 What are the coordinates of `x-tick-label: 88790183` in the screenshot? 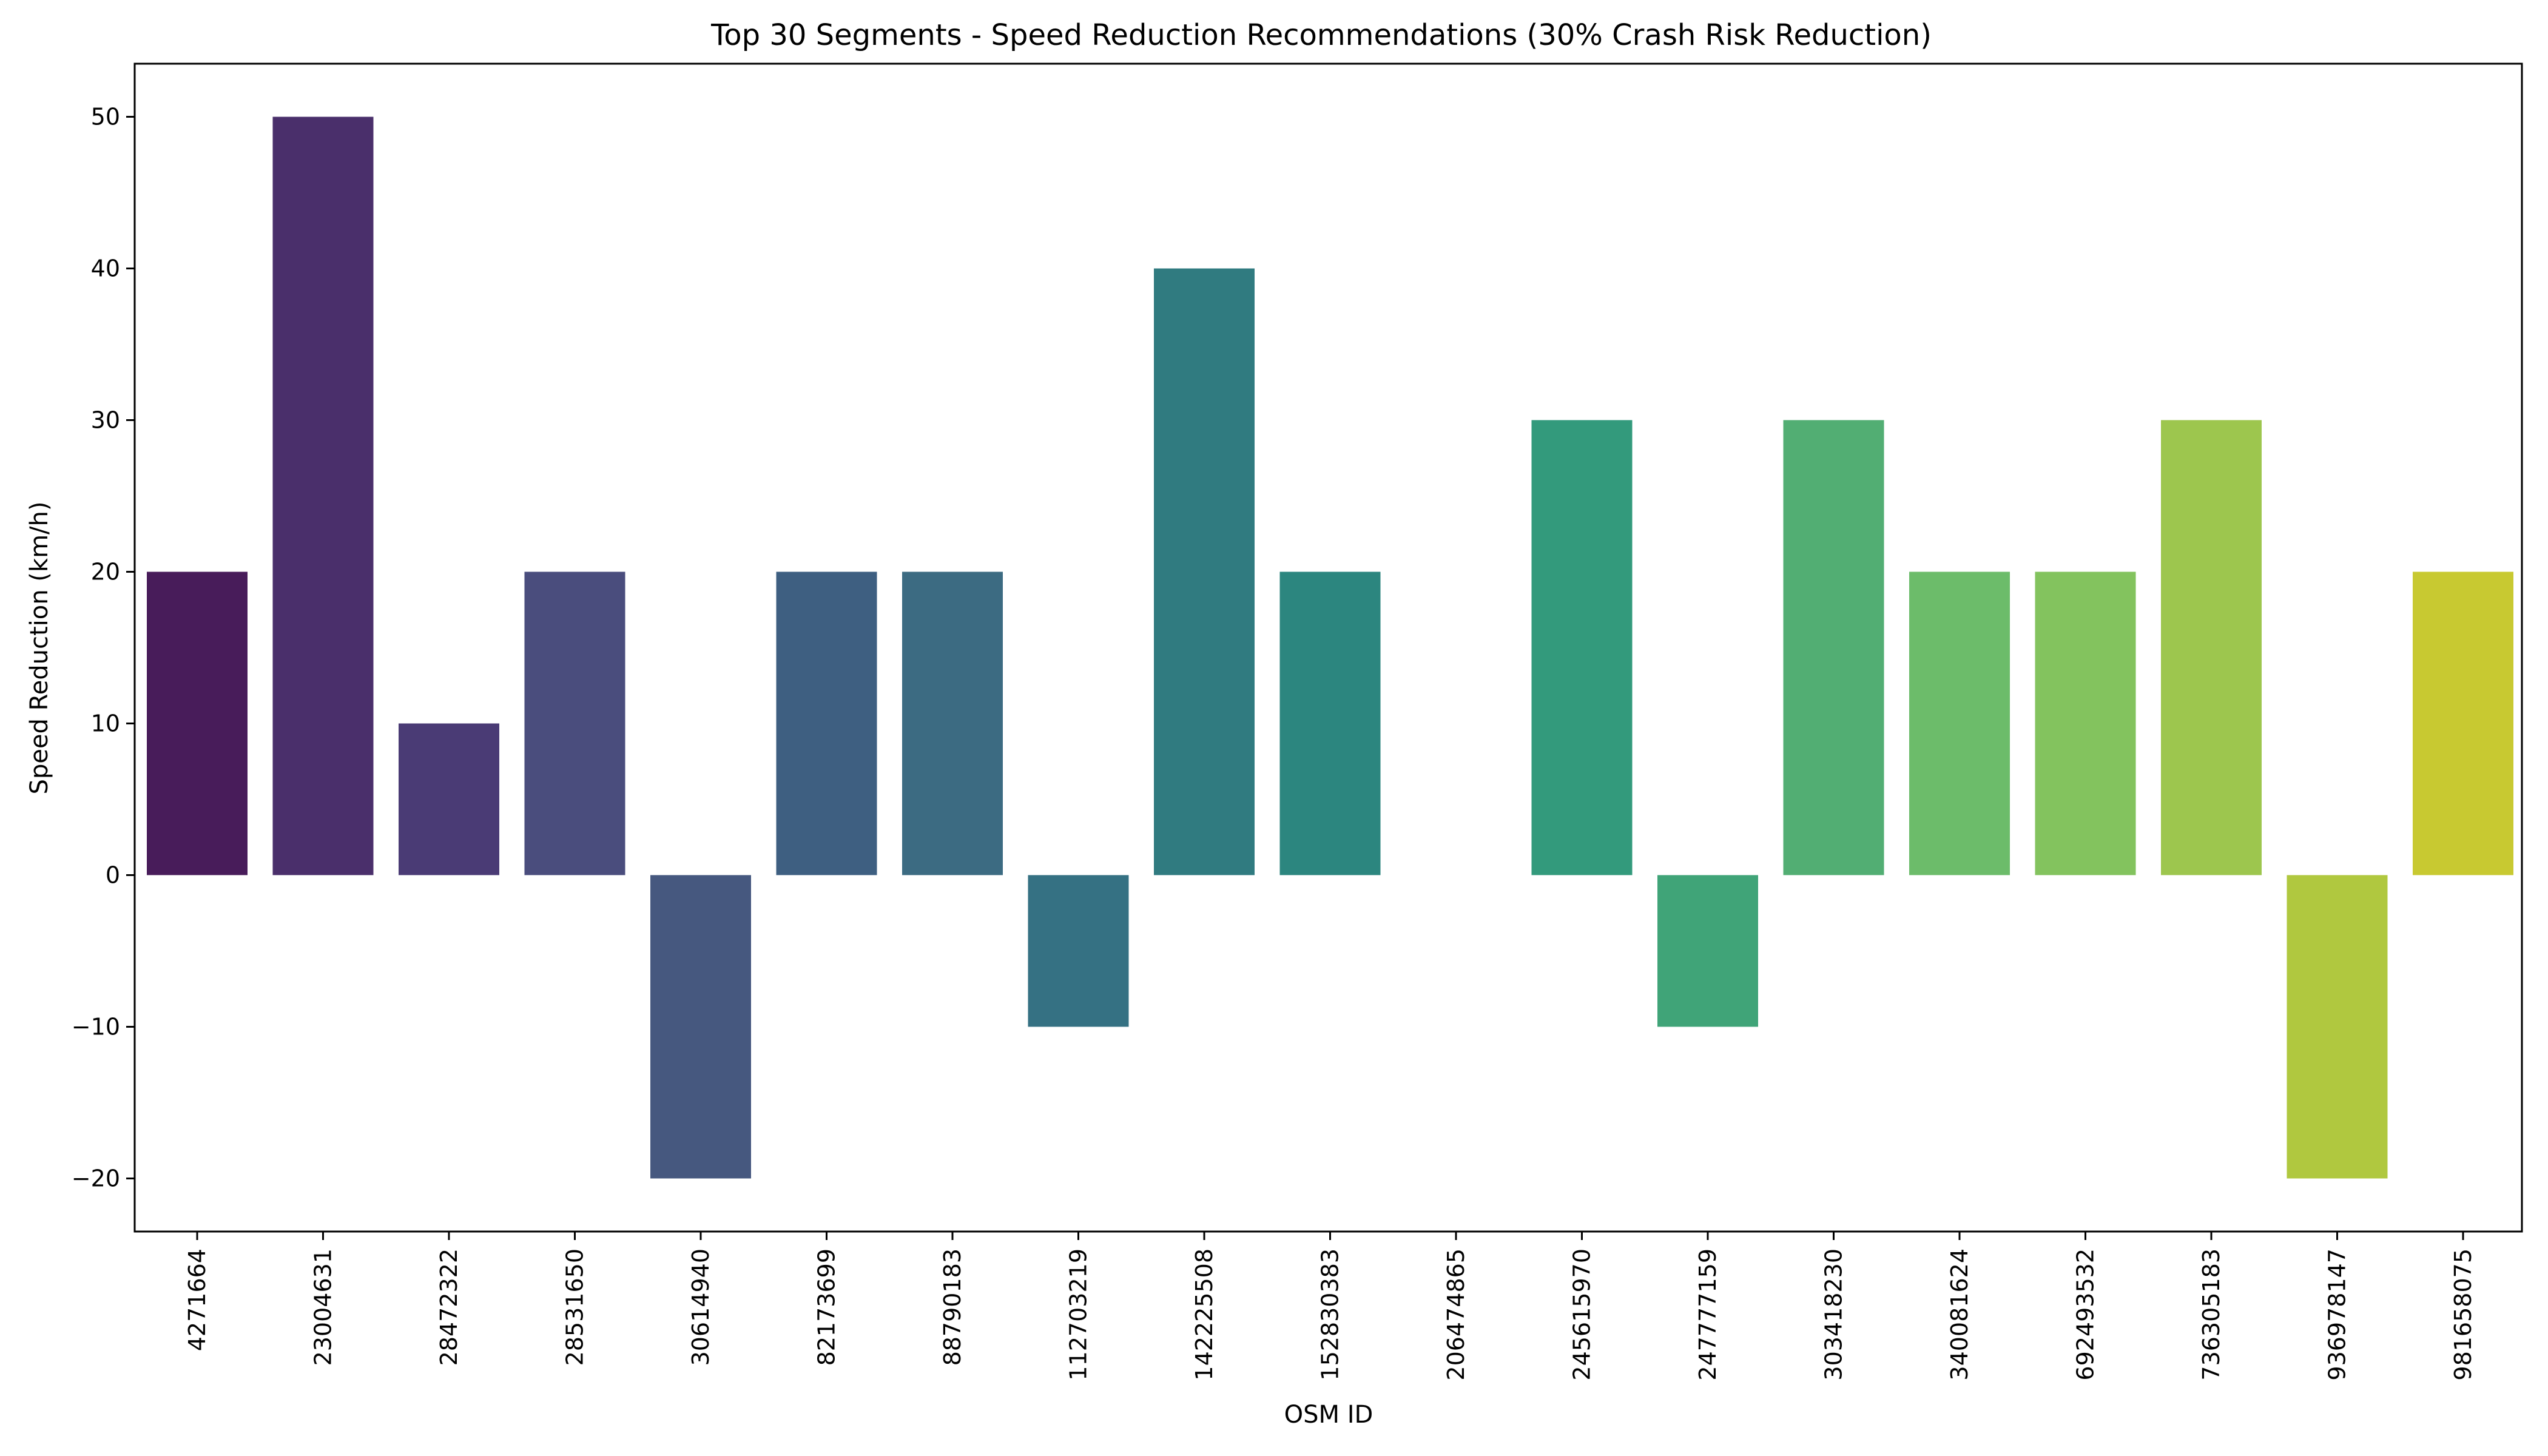 It's located at (952, 1307).